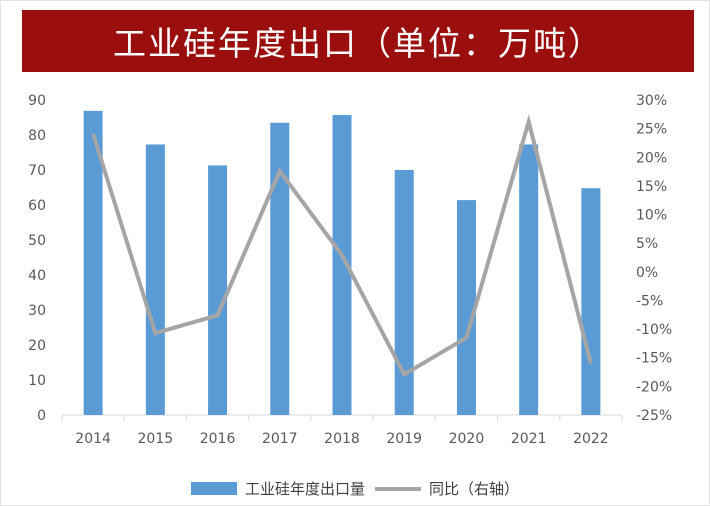 The height and width of the screenshot is (506, 710). I want to click on right-axis-tick-label: 30%, so click(651, 101).